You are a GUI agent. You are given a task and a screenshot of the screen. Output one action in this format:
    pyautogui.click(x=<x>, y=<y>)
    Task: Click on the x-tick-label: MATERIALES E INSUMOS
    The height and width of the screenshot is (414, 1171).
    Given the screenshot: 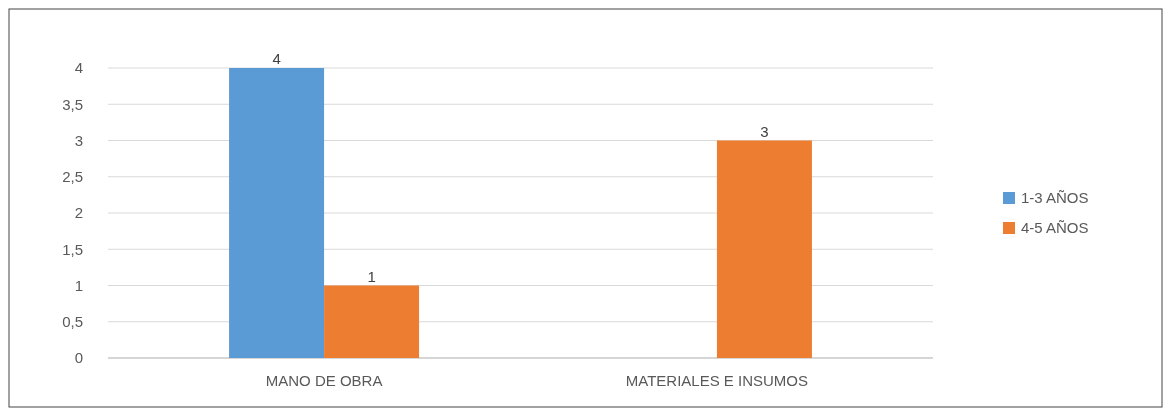 What is the action you would take?
    pyautogui.click(x=717, y=380)
    